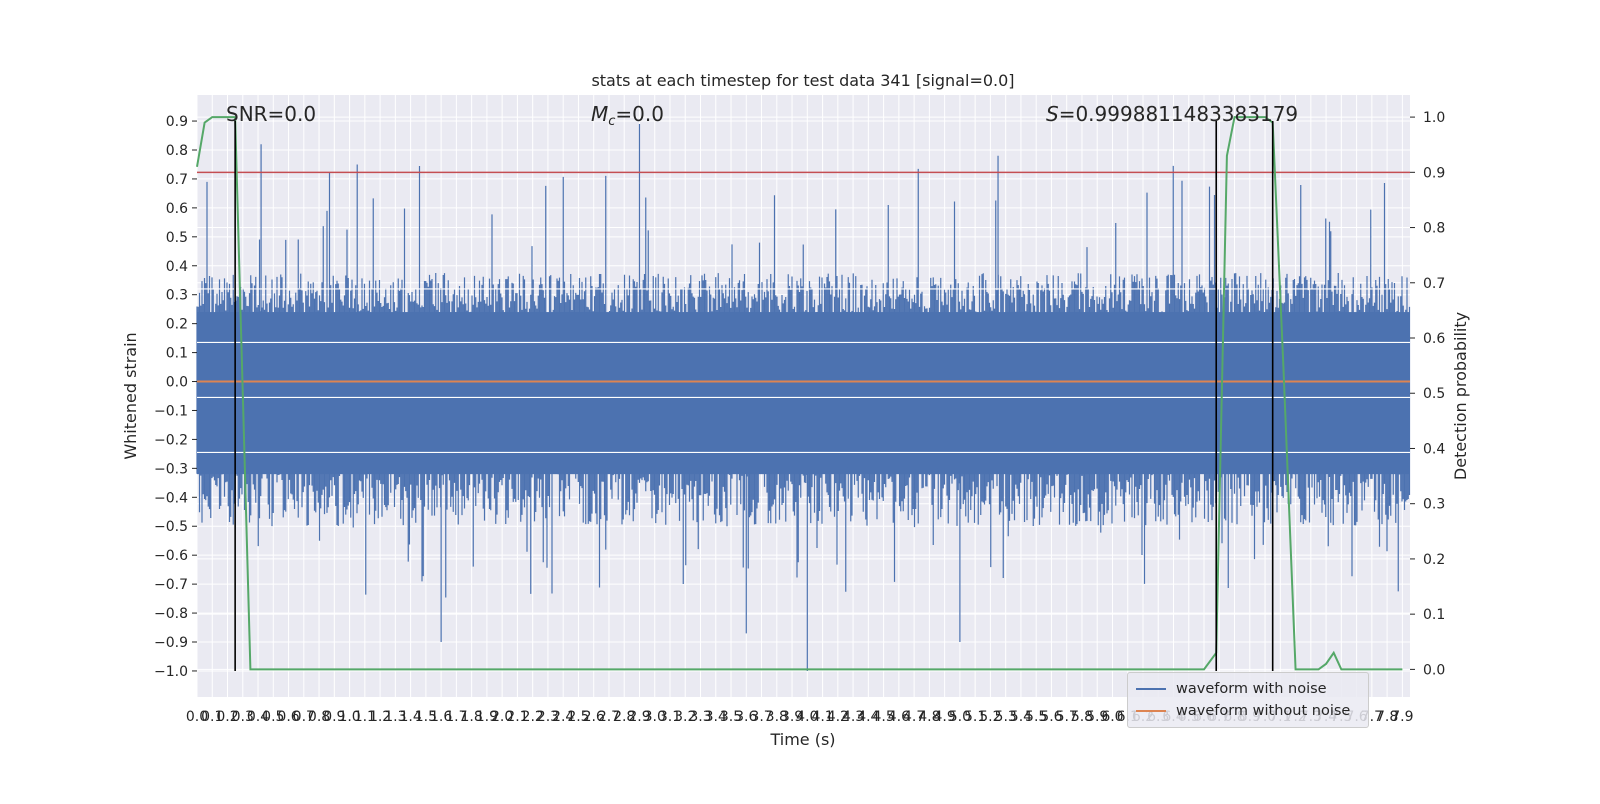 The width and height of the screenshot is (1600, 804). What do you see at coordinates (1151, 711) in the screenshot?
I see `legend-swatch-without-noise` at bounding box center [1151, 711].